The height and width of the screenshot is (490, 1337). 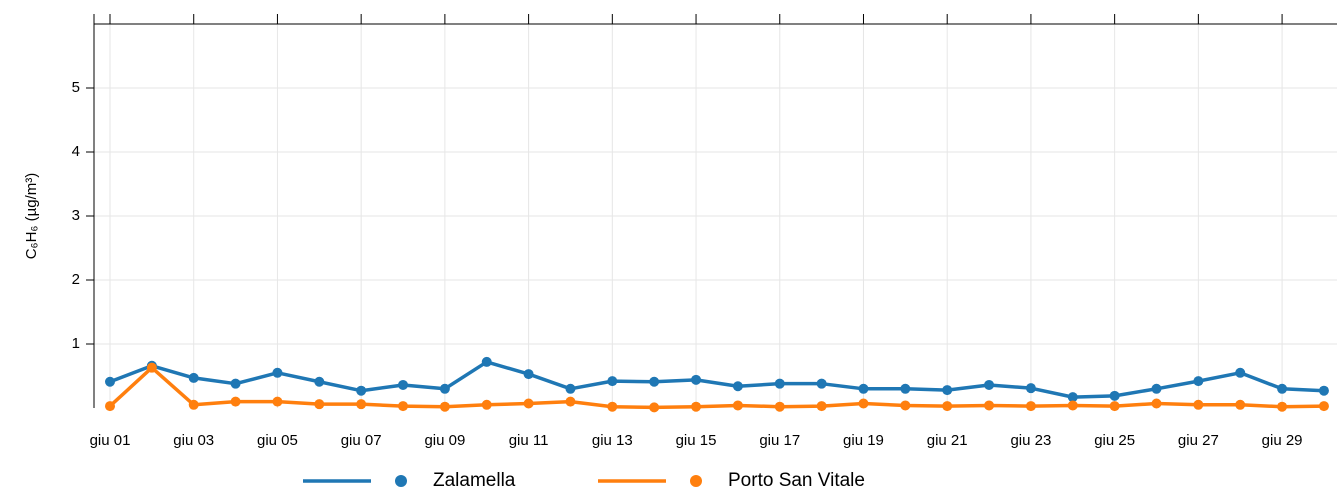 What do you see at coordinates (444, 440) in the screenshot?
I see `x-tick-label: giu 09` at bounding box center [444, 440].